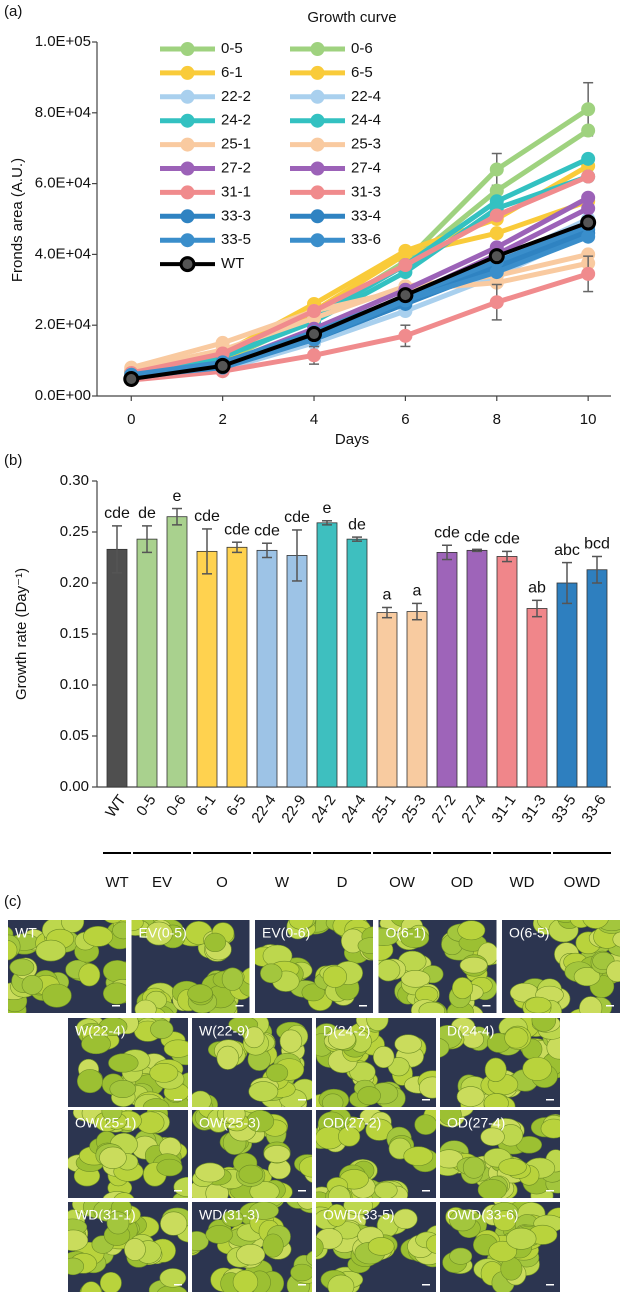 This screenshot has width=622, height=1293. I want to click on x-tick-label: 24-2, so click(323, 809).